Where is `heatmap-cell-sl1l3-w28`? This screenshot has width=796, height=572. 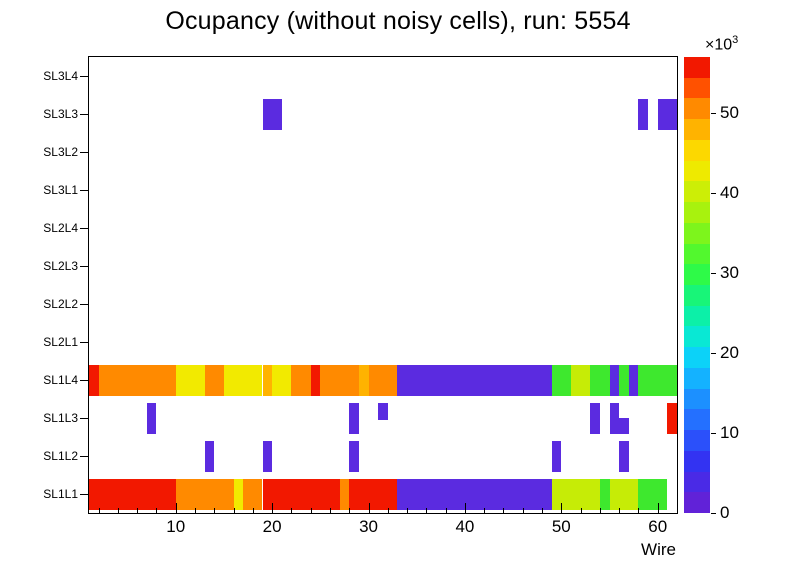 heatmap-cell-sl1l3-w28 is located at coordinates (354, 418).